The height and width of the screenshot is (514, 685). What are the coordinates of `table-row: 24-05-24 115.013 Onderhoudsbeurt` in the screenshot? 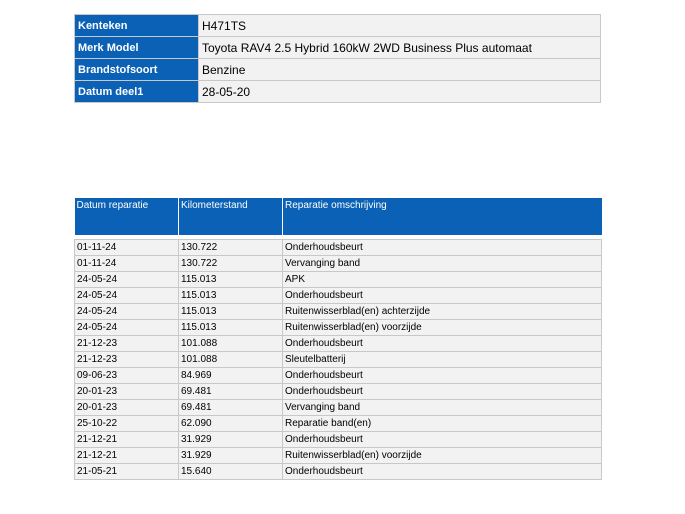 It's located at (338, 295).